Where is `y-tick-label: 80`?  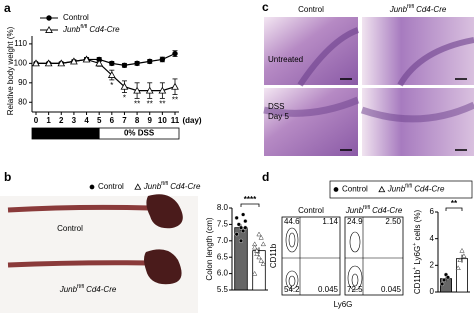
y-tick-label: 80 is located at coordinates (22, 101).